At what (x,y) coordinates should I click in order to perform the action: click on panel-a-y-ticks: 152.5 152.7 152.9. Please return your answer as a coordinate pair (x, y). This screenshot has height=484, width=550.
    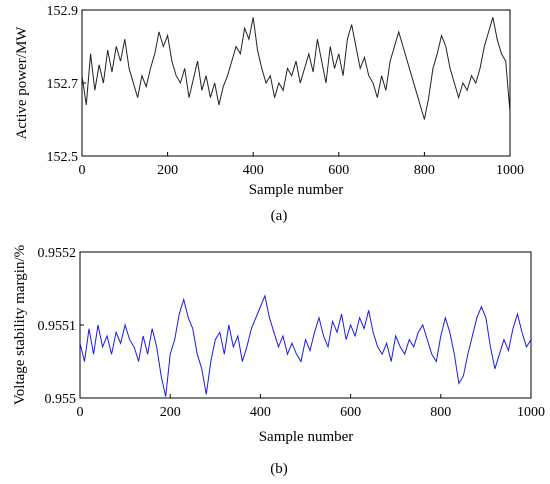
    Looking at the image, I should click on (66, 84).